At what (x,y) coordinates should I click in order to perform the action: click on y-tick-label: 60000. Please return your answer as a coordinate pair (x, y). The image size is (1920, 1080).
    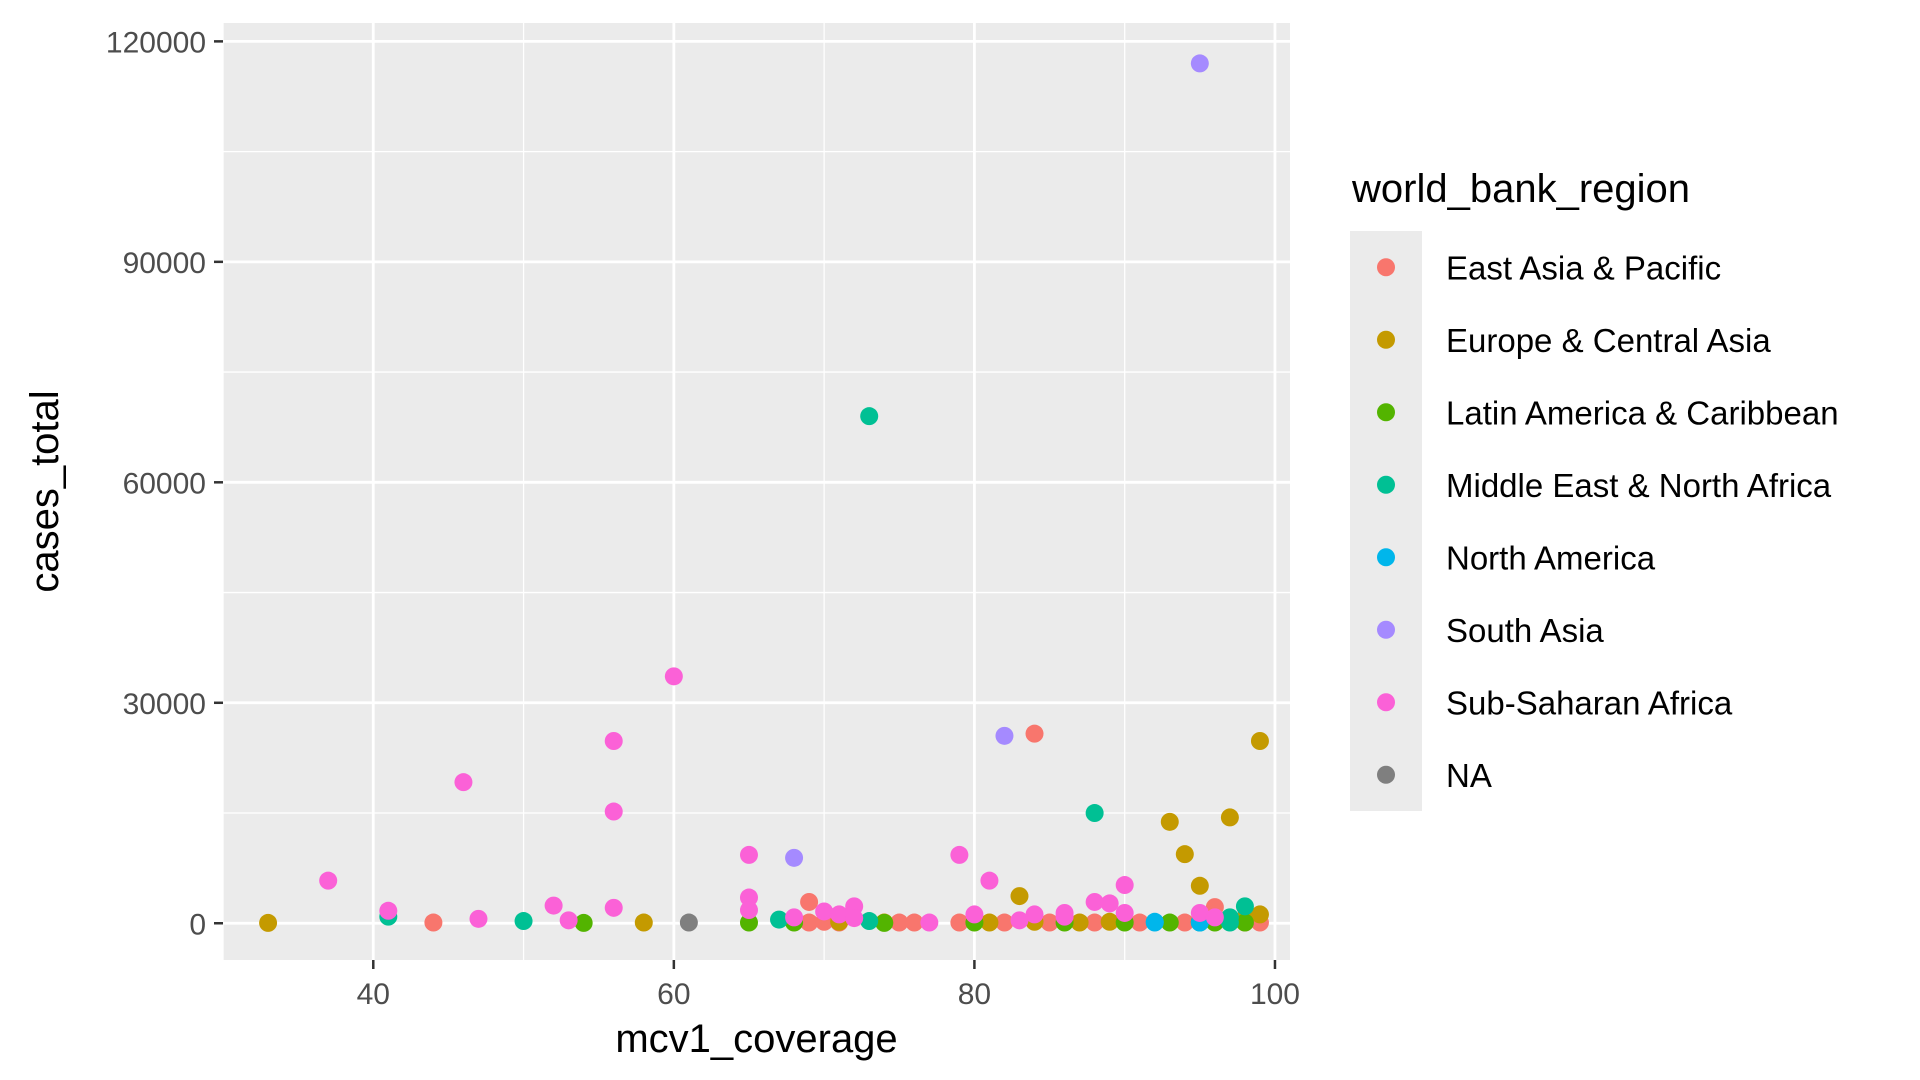
    Looking at the image, I should click on (164, 483).